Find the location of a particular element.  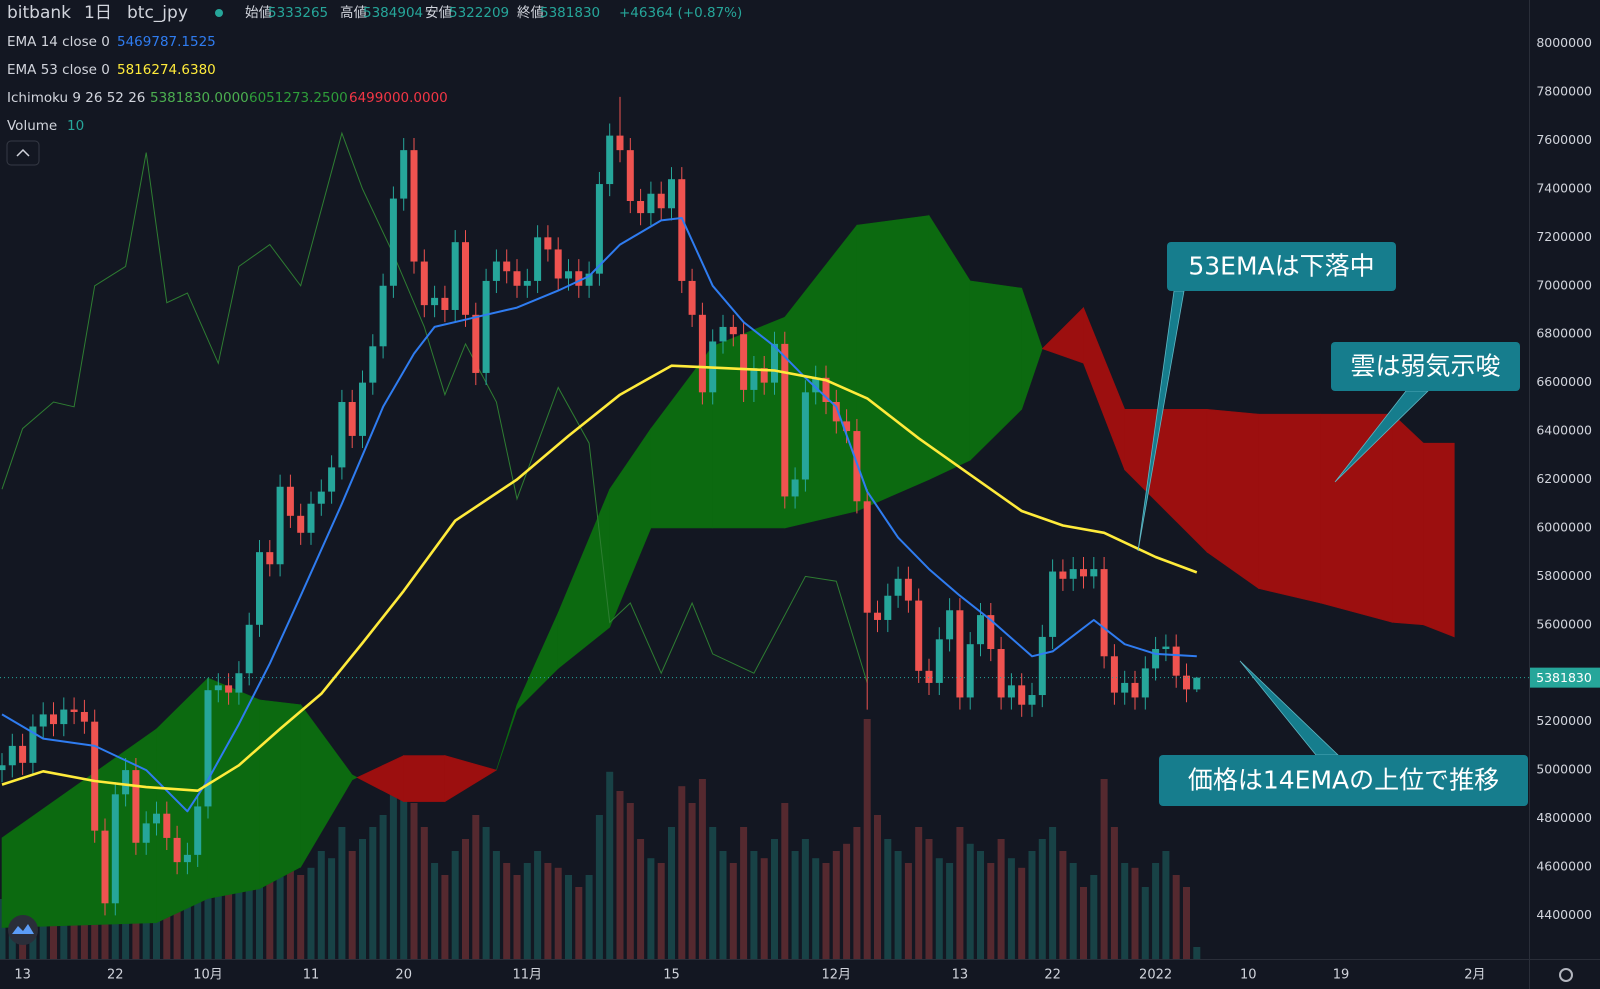

y-tick-label: 7000000 is located at coordinates (1564, 284).